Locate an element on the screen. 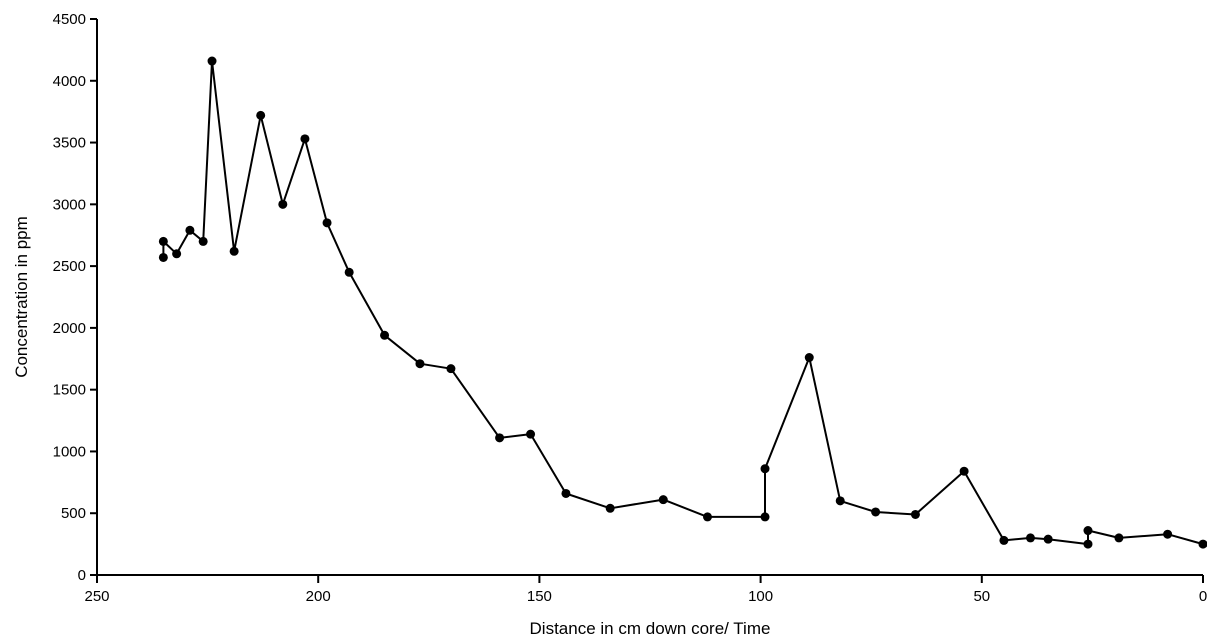 The width and height of the screenshot is (1207, 641). x-tick-label: 50 is located at coordinates (981, 596).